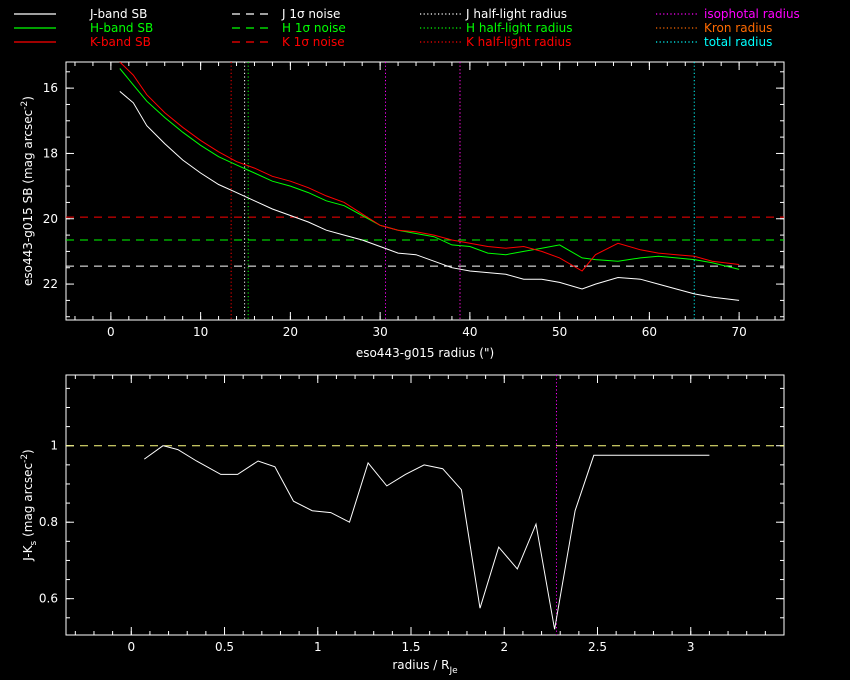 The image size is (850, 680). What do you see at coordinates (318, 647) in the screenshot?
I see `x-tick-label: 1` at bounding box center [318, 647].